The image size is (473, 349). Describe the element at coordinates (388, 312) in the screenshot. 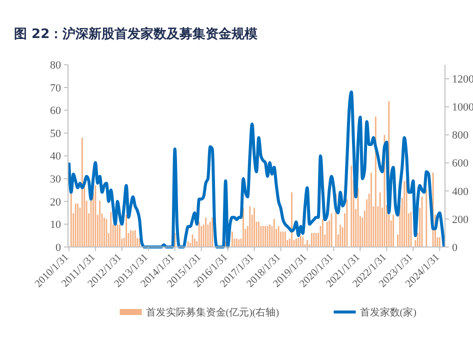

I see `legend-label: 首发家数(家)` at that location.